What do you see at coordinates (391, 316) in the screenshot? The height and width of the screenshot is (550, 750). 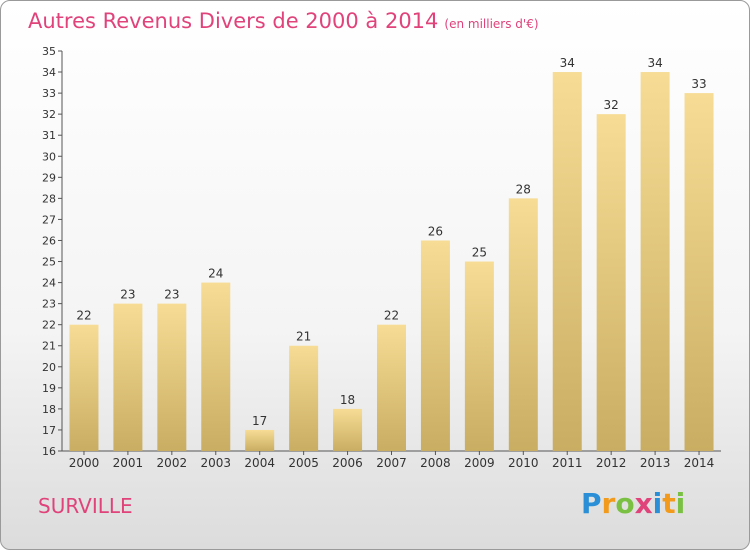 I see `value-label-2007: 22` at bounding box center [391, 316].